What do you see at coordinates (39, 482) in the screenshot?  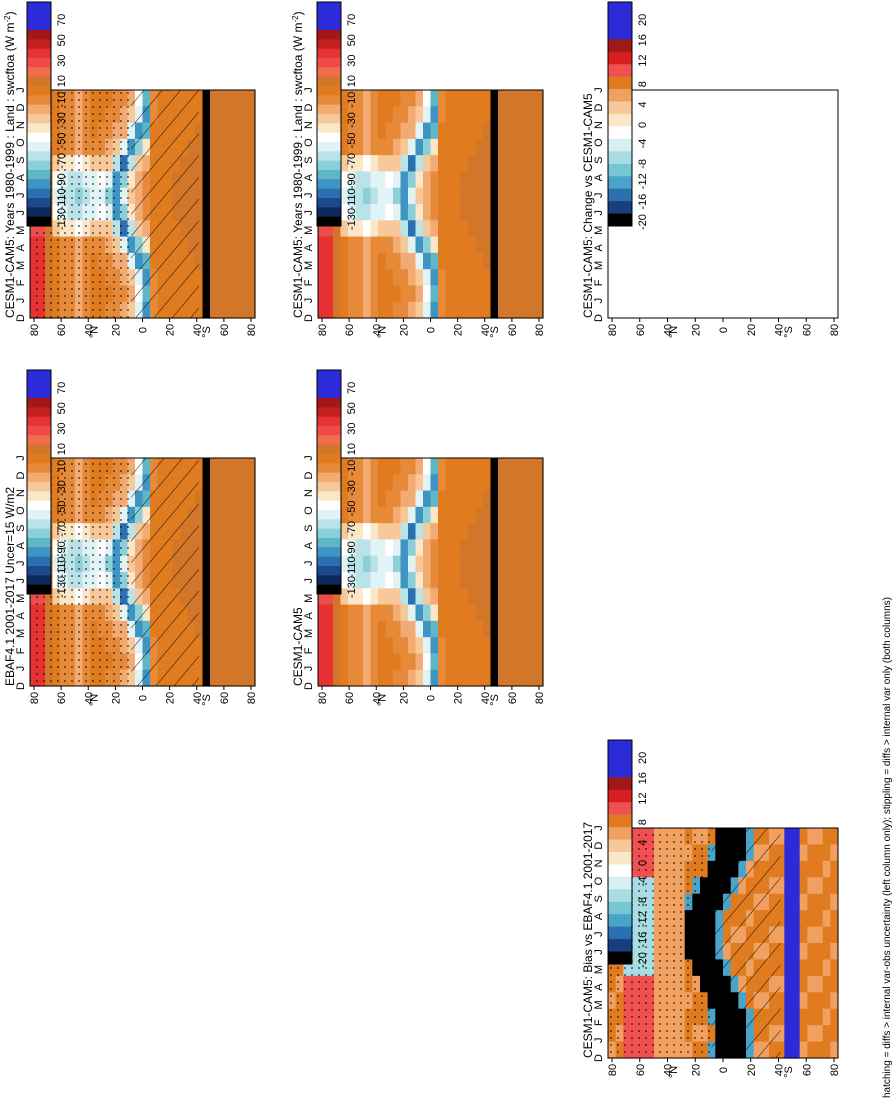 I see `colorbar-frame` at bounding box center [39, 482].